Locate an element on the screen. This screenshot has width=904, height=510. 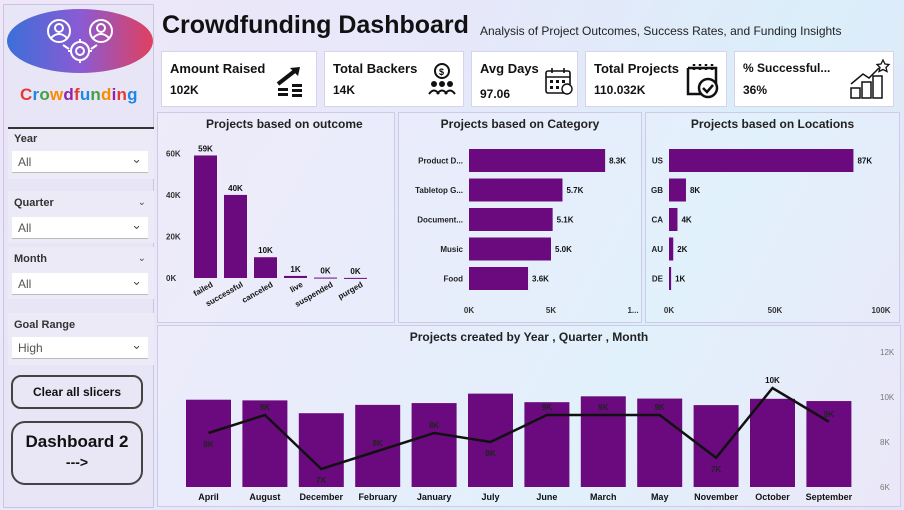
x-tick-label: April is located at coordinates (208, 497).